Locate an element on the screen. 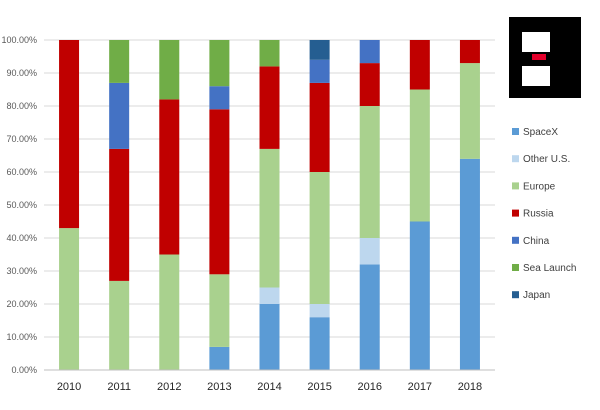 The height and width of the screenshot is (410, 600). bar-segment-spacex-2016 is located at coordinates (369, 317).